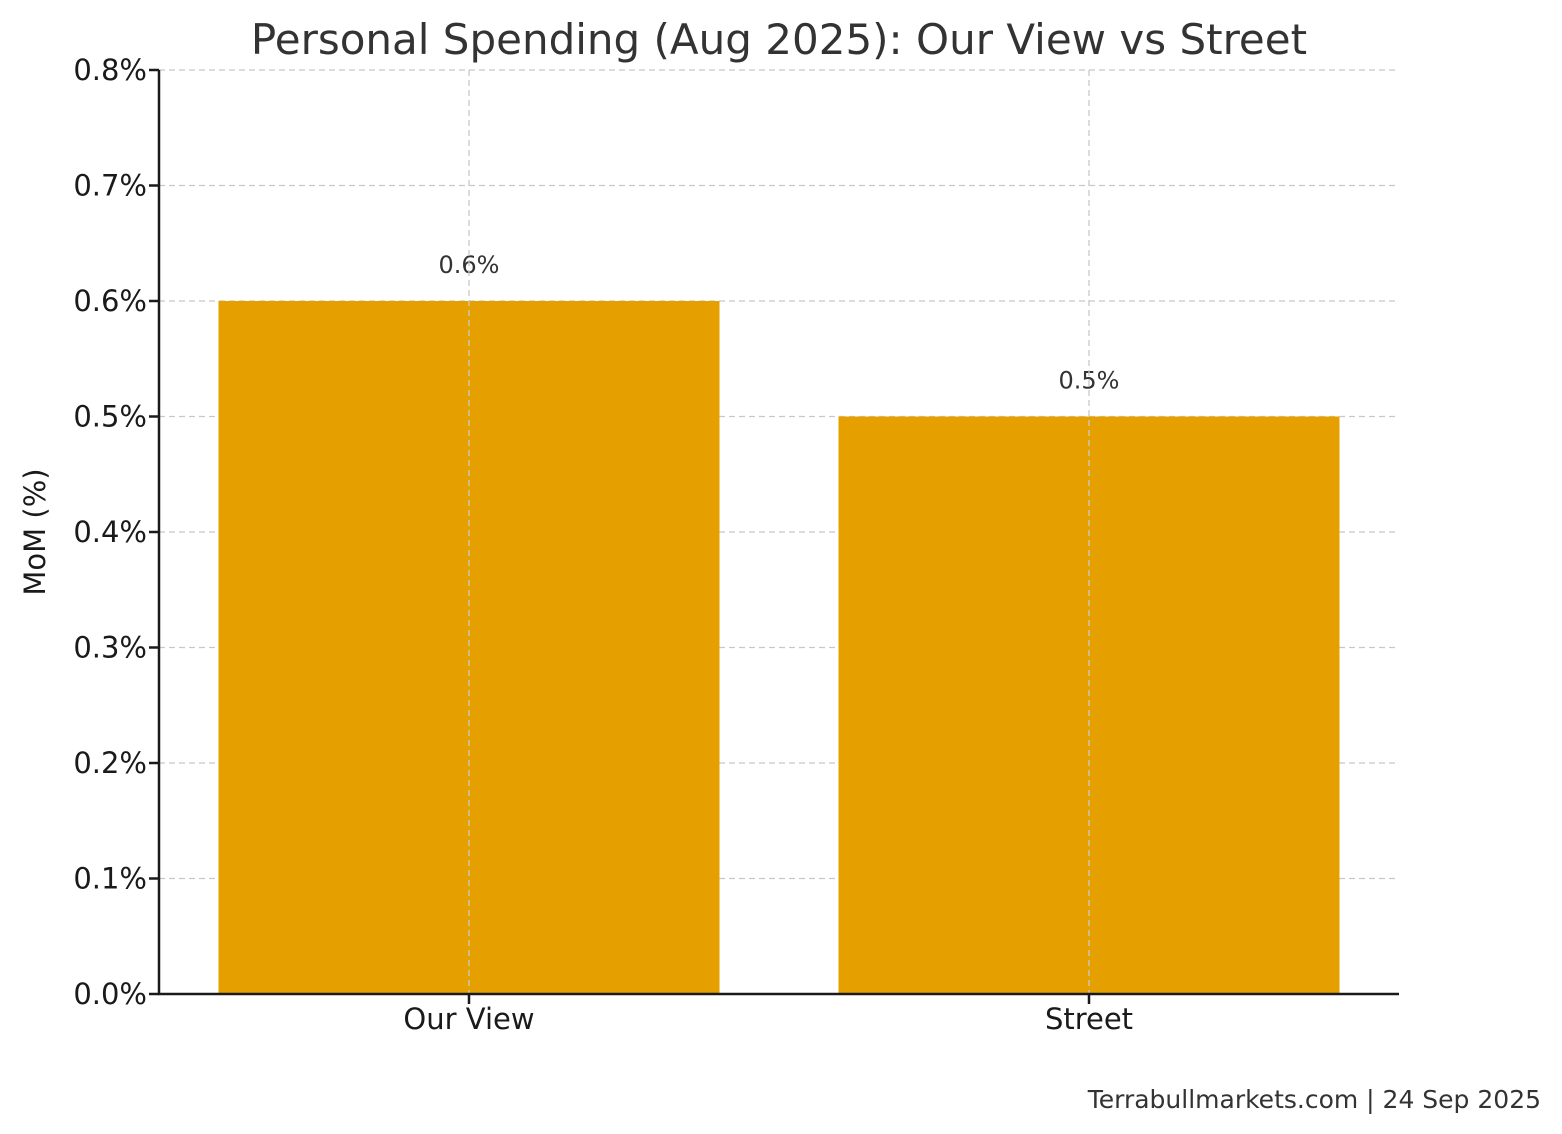 The width and height of the screenshot is (1562, 1134). Describe the element at coordinates (110, 879) in the screenshot. I see `y-tick-label: 0.1%` at that location.